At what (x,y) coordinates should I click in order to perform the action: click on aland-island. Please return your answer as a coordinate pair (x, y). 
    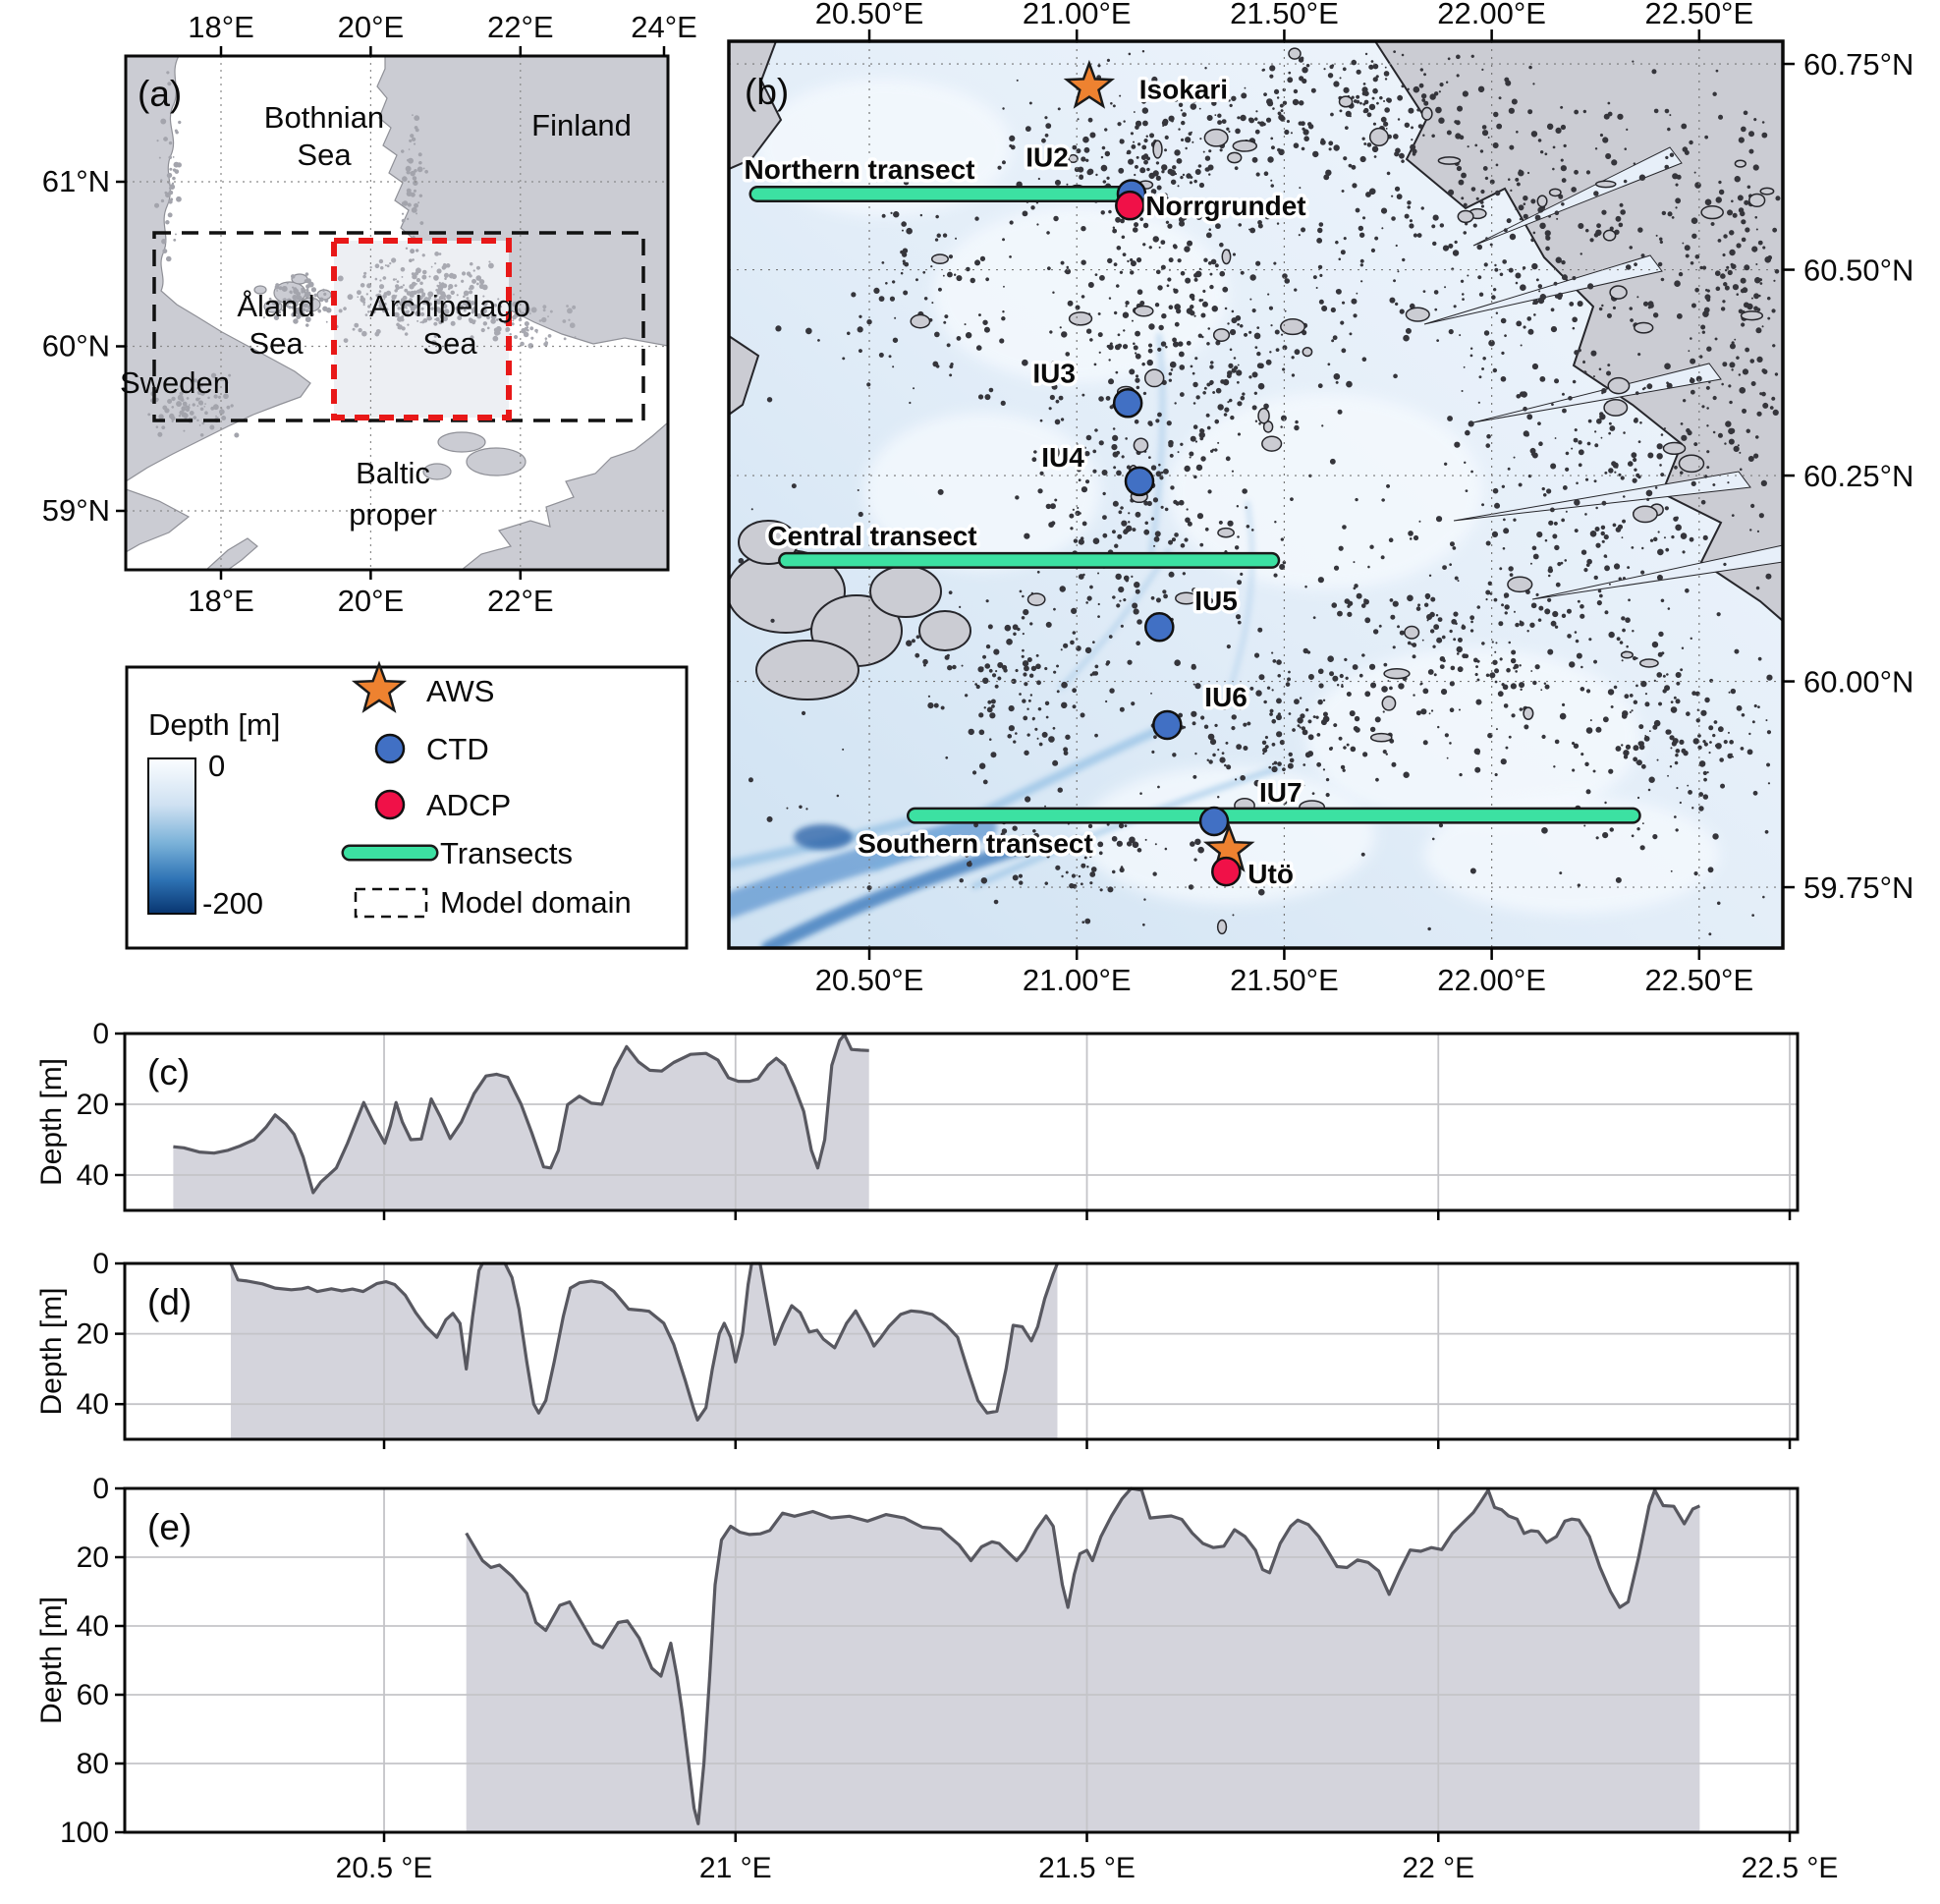
    Looking at the image, I should click on (310, 304).